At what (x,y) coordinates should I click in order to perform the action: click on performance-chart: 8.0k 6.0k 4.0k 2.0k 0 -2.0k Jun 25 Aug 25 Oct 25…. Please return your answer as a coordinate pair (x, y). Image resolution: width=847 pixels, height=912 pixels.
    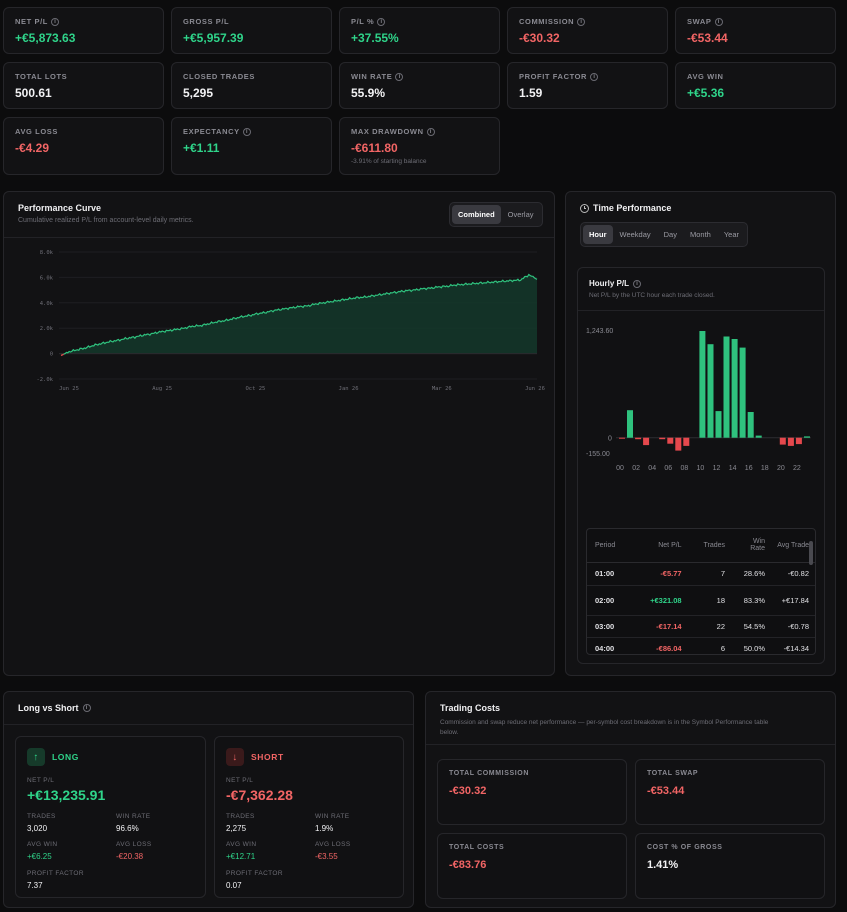
    Looking at the image, I should click on (290, 321).